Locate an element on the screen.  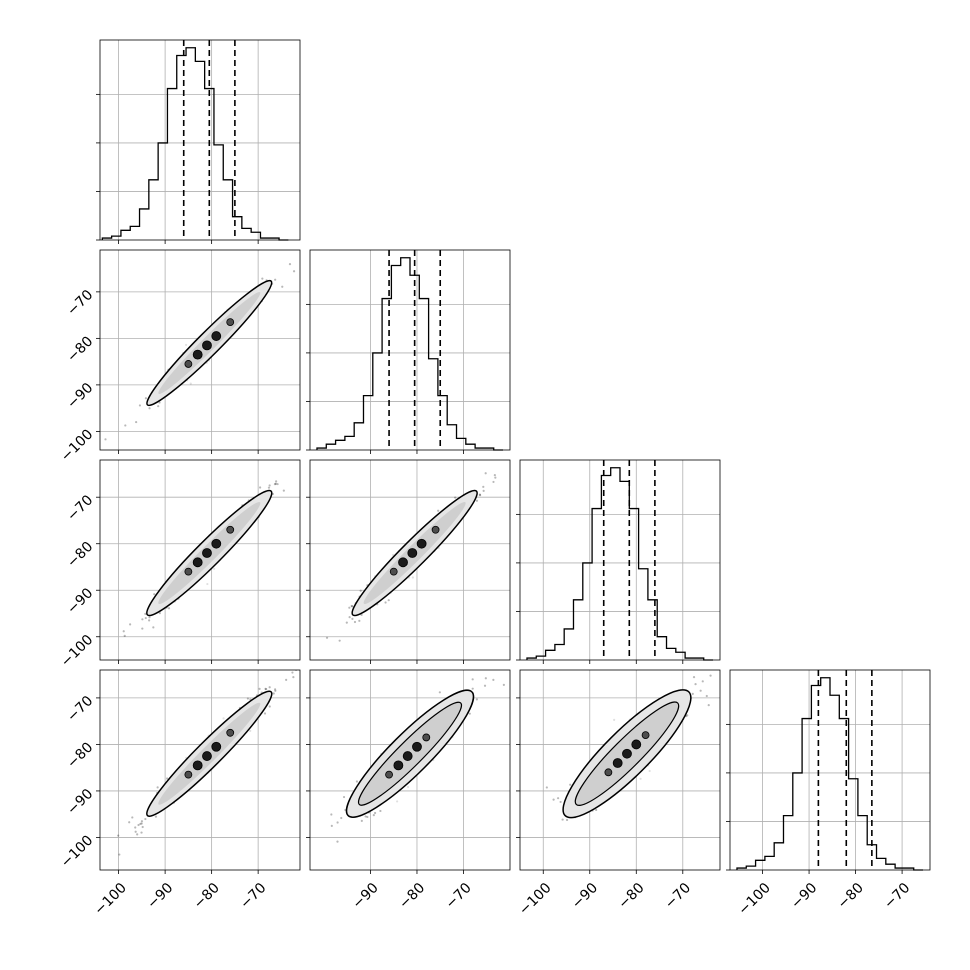
pair-plot-area is located at coordinates (200, 350).